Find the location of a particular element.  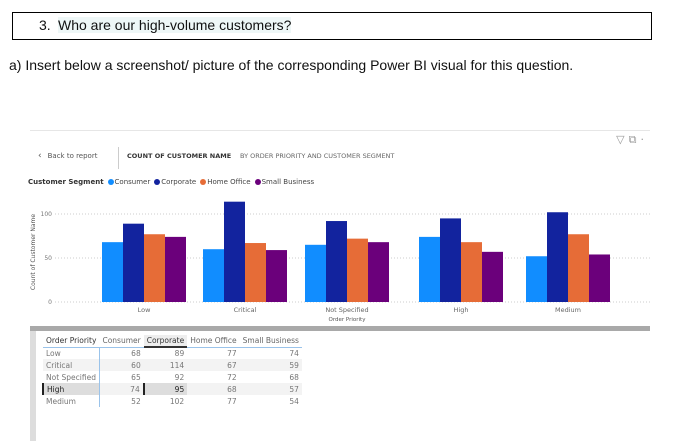

bar-medium-small-business is located at coordinates (599, 278).